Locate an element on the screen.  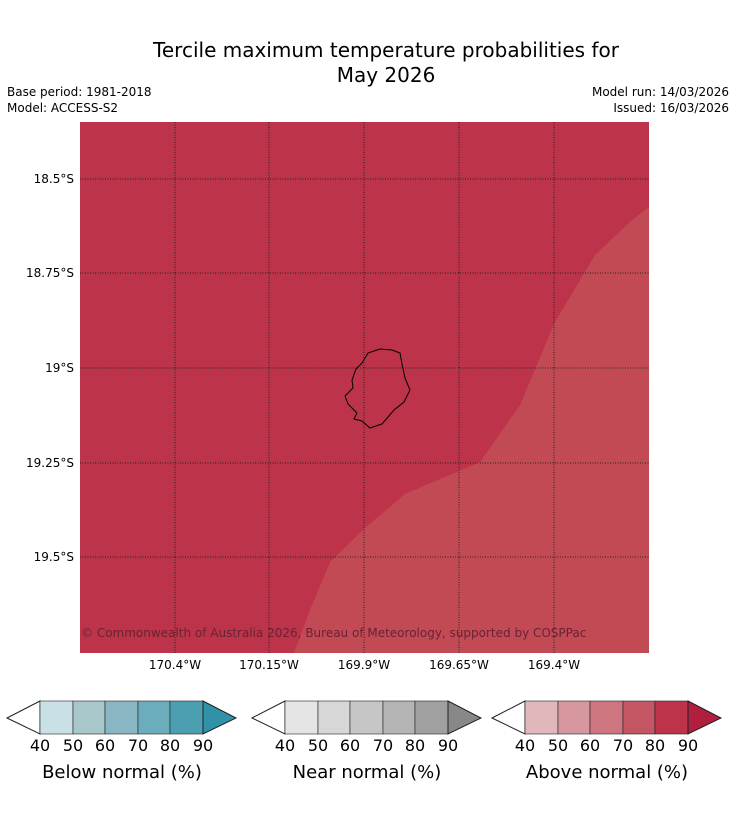
colorbar-below-extend-high is located at coordinates (220, 717).